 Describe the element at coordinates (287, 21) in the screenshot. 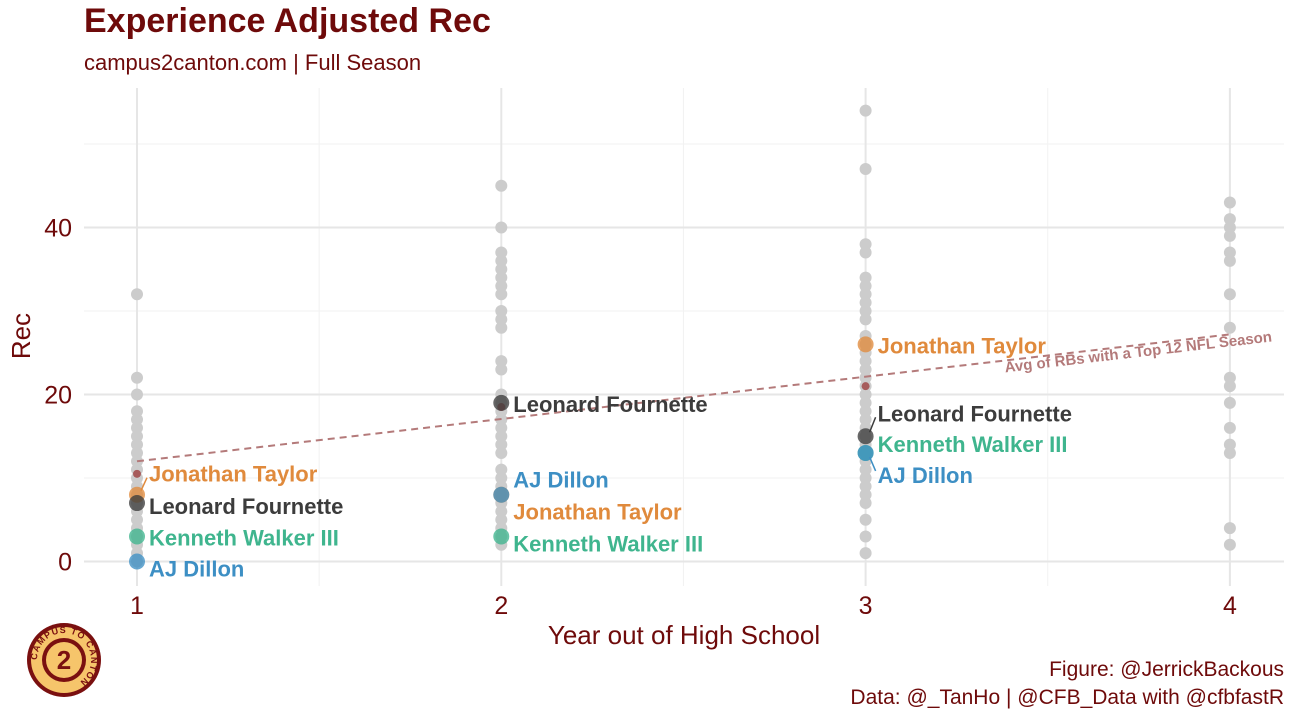

I see `chart-title: Experience Adjusted Rec` at that location.